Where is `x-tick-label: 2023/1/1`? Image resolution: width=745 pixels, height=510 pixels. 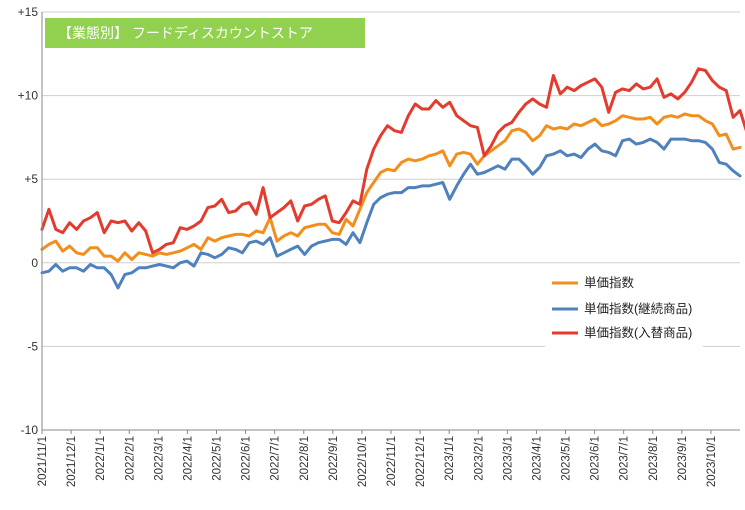 x-tick-label: 2023/1/1 is located at coordinates (450, 458).